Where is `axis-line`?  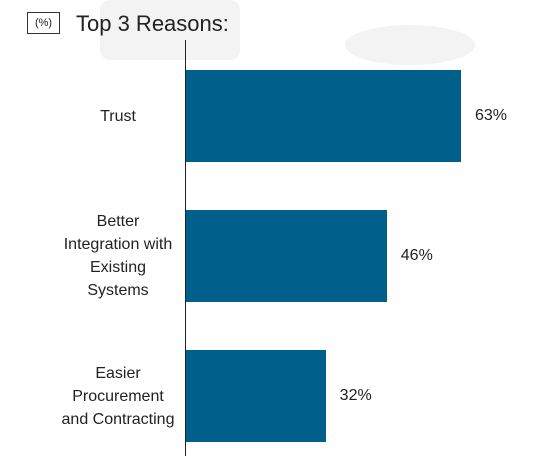
axis-line is located at coordinates (185, 248).